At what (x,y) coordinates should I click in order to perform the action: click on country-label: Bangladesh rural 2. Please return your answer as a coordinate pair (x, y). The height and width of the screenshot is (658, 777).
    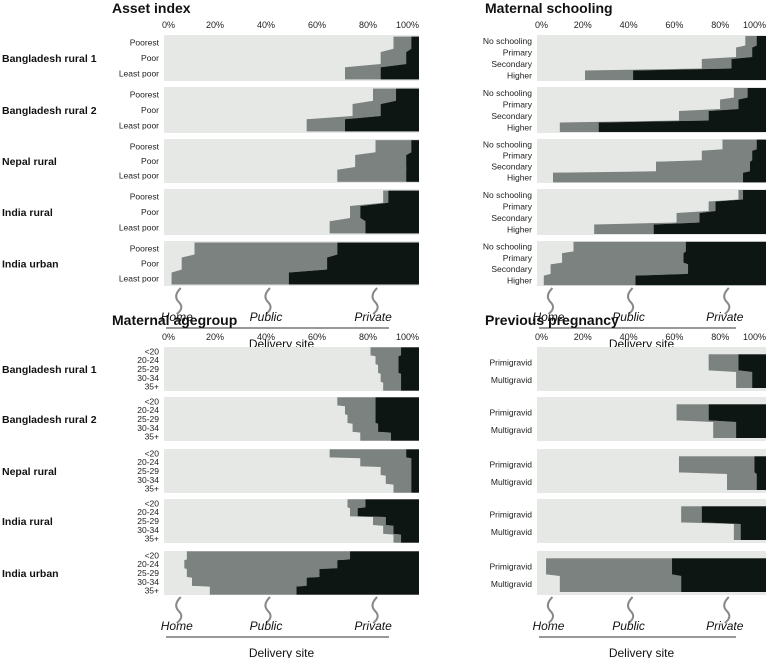
    Looking at the image, I should click on (49, 111).